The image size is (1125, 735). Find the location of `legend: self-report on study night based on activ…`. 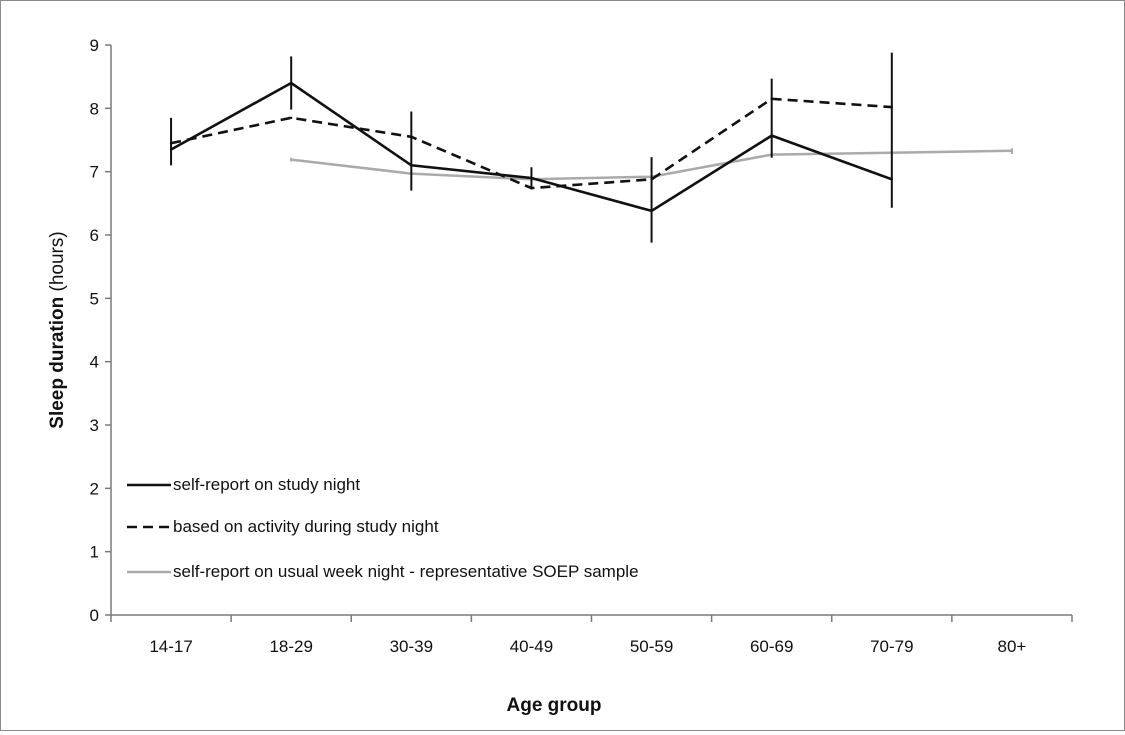

legend: self-report on study night based on activ… is located at coordinates (383, 528).